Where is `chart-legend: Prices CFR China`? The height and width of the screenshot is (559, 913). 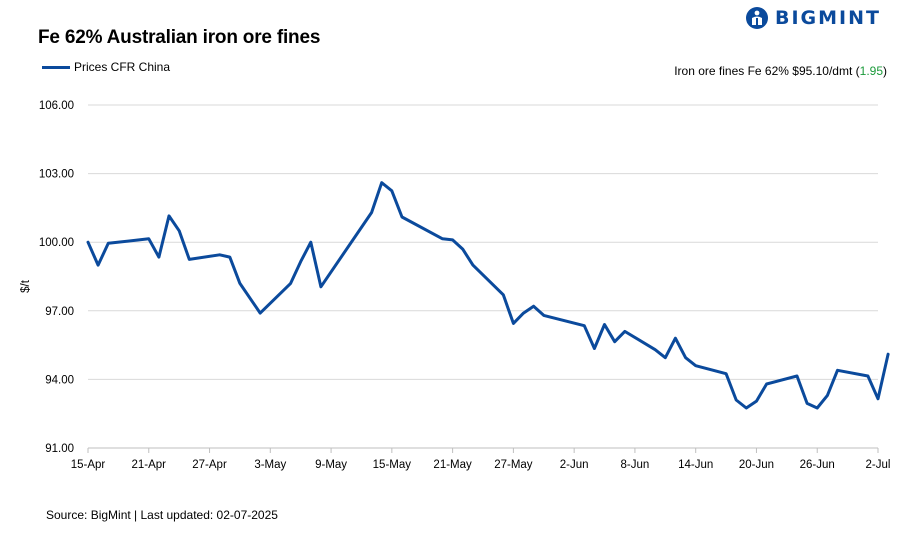 chart-legend: Prices CFR China is located at coordinates (106, 67).